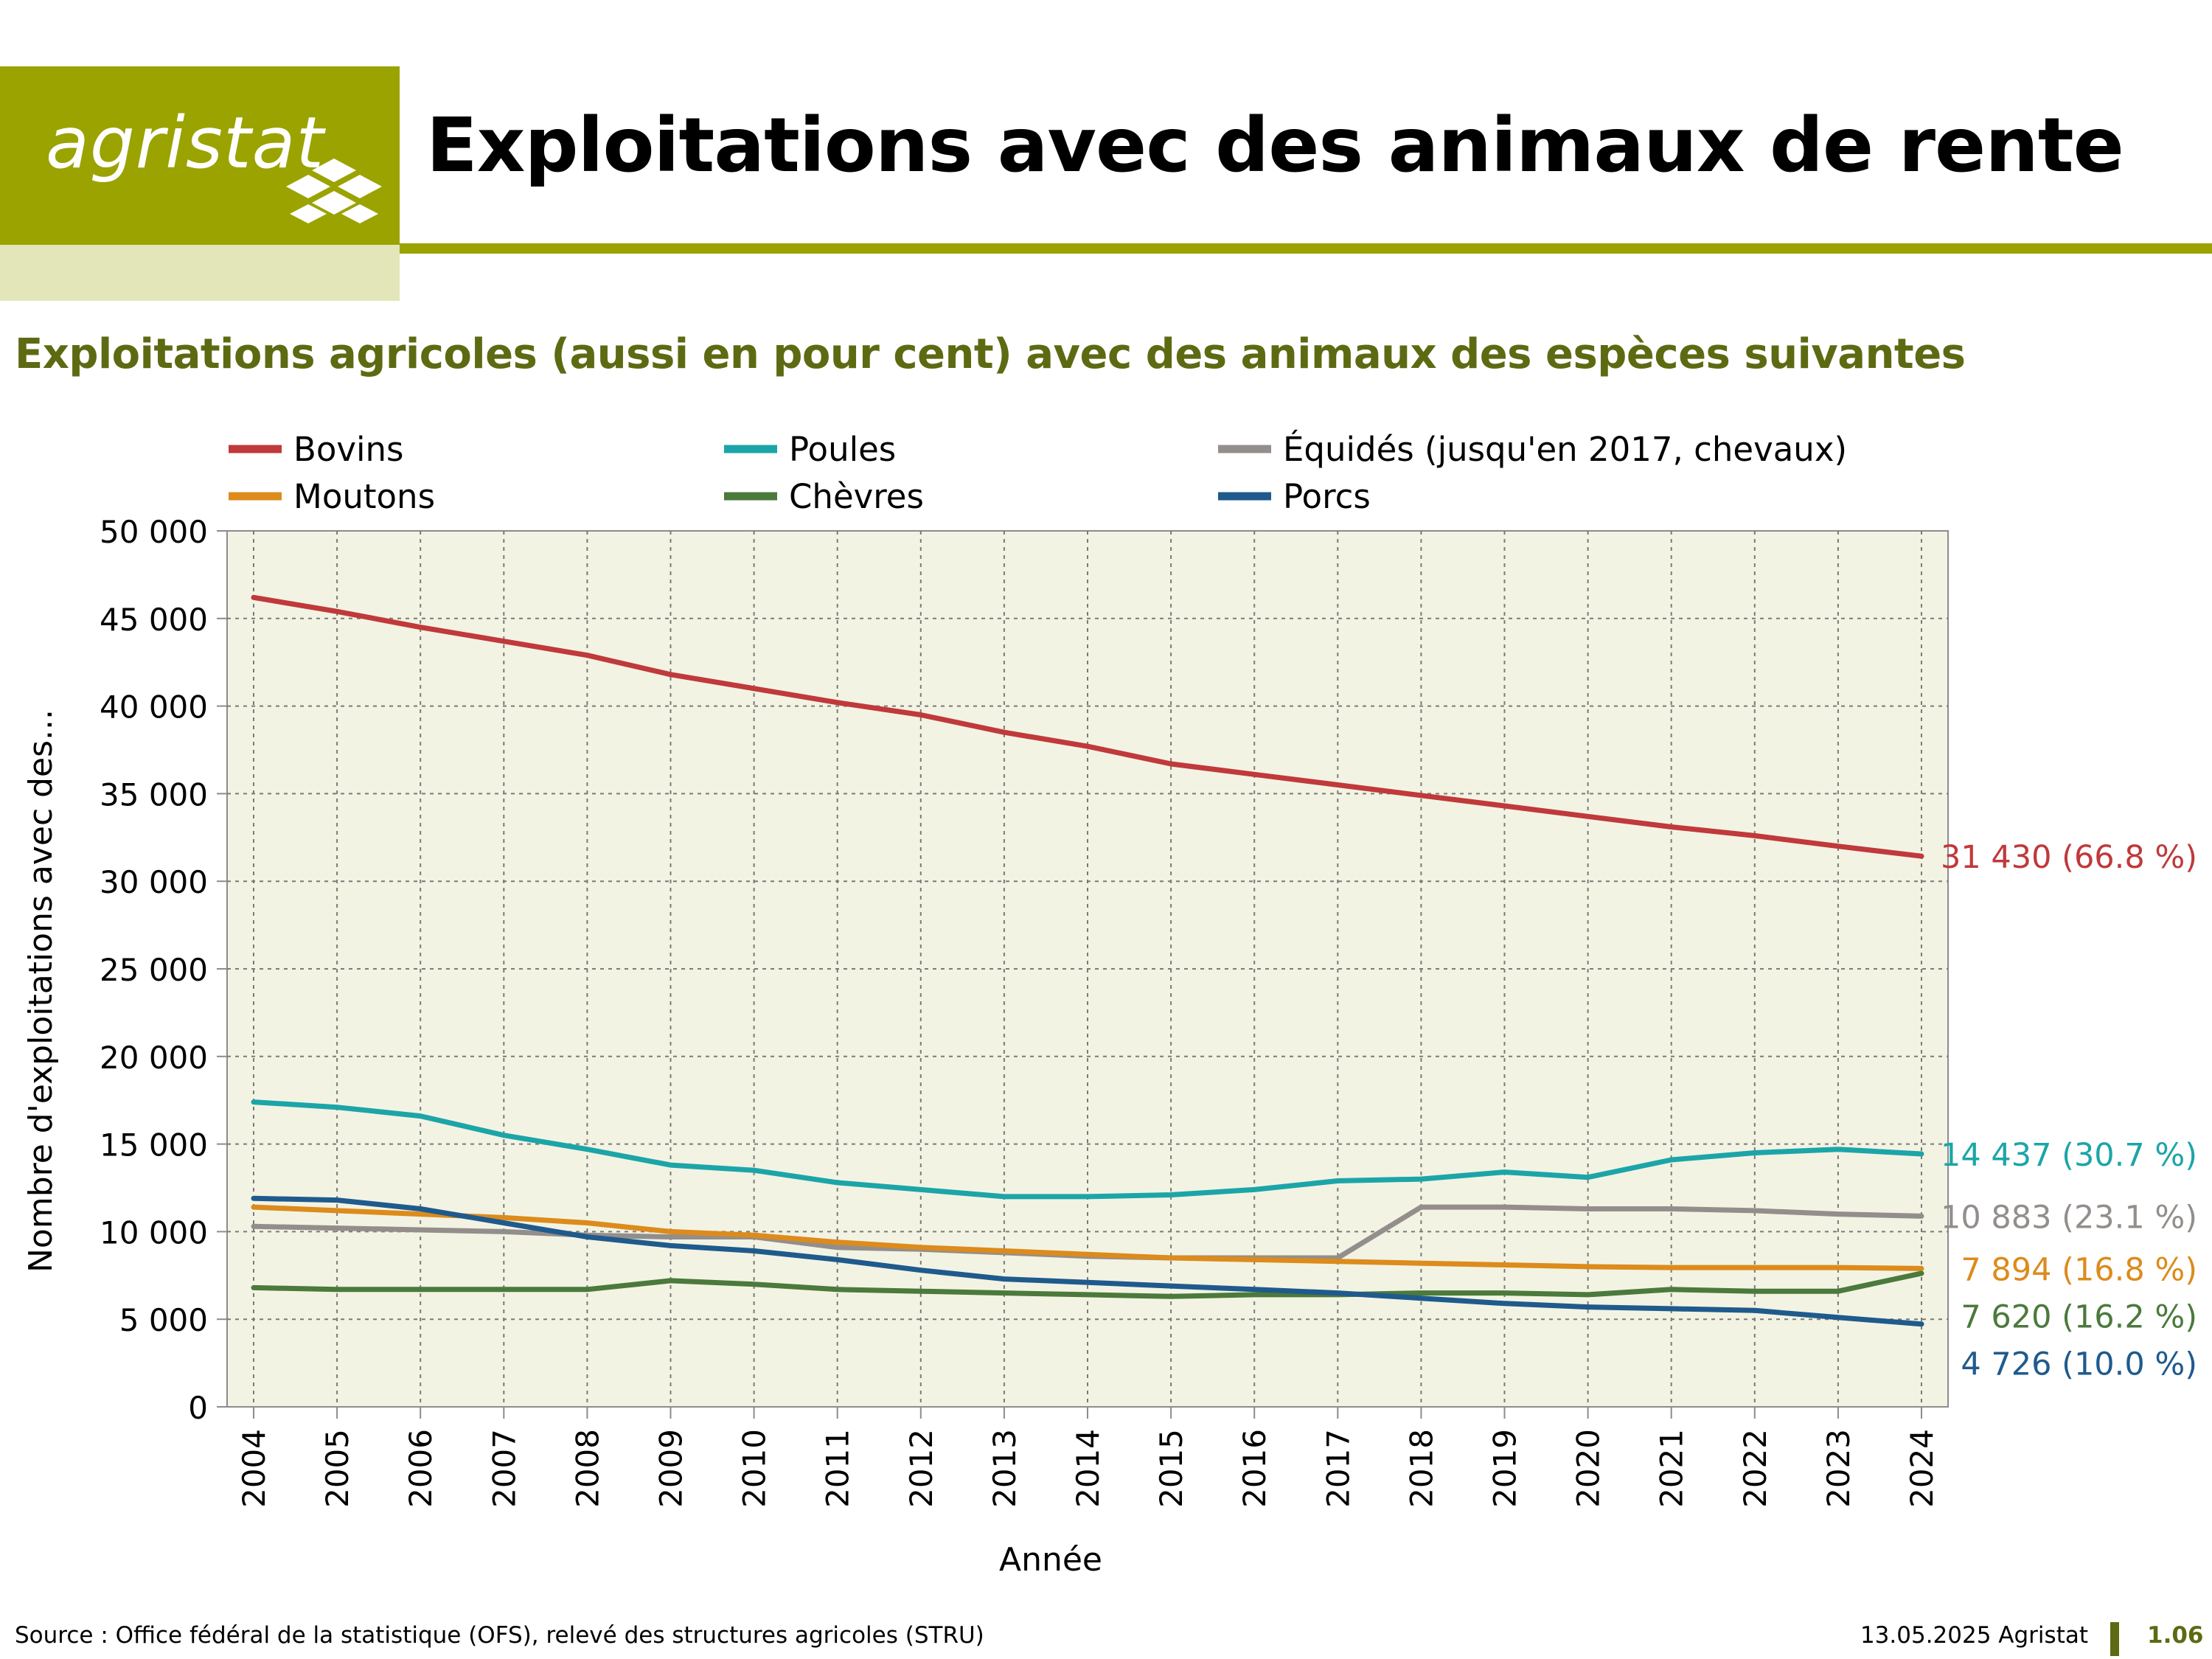  Describe the element at coordinates (1672, 1468) in the screenshot. I see `x-tick-label: 2021` at that location.